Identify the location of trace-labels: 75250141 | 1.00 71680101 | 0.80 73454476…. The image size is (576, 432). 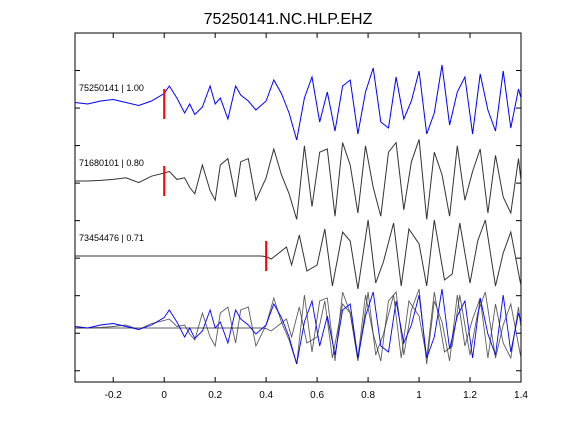
(111, 163).